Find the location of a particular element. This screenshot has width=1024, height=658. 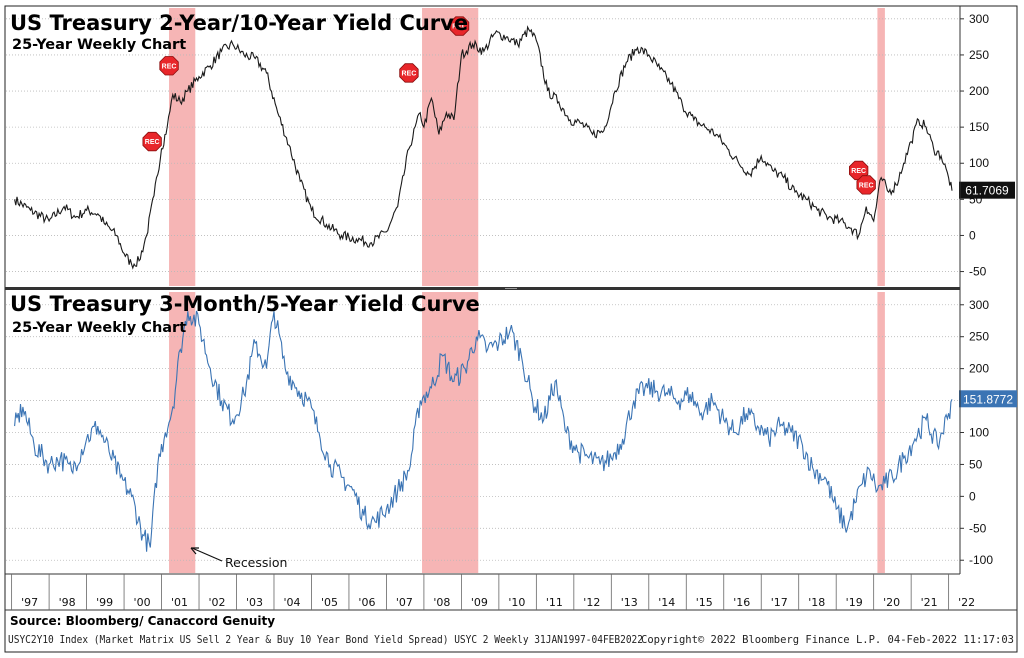

last-value-tag-bg-top is located at coordinates (987, 190).